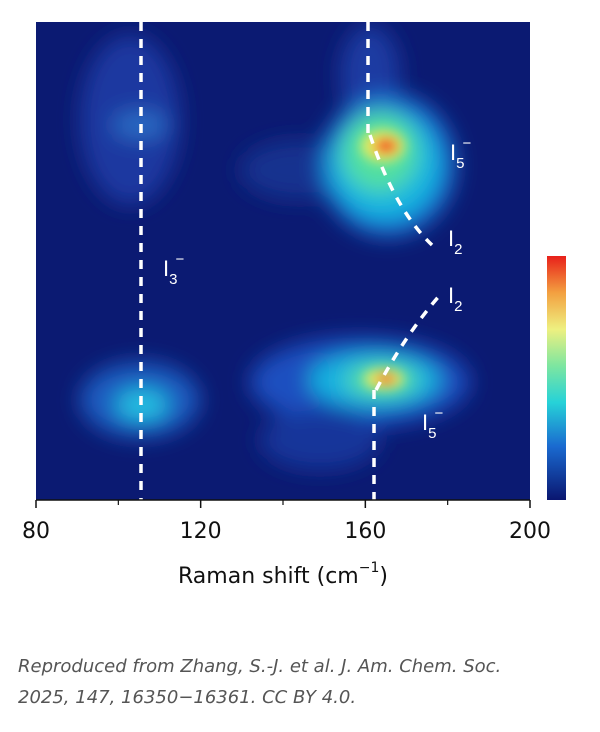  What do you see at coordinates (369, 568) in the screenshot?
I see `x-label-sup: −1` at bounding box center [369, 568].